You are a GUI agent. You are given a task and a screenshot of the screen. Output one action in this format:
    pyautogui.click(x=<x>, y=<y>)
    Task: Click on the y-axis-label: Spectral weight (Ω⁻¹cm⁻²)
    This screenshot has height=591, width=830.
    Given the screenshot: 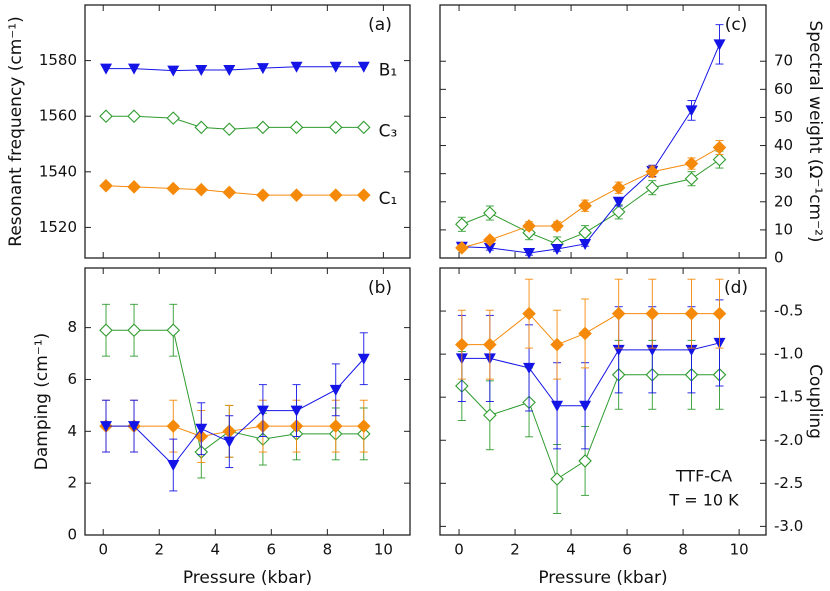 What is the action you would take?
    pyautogui.click(x=815, y=131)
    